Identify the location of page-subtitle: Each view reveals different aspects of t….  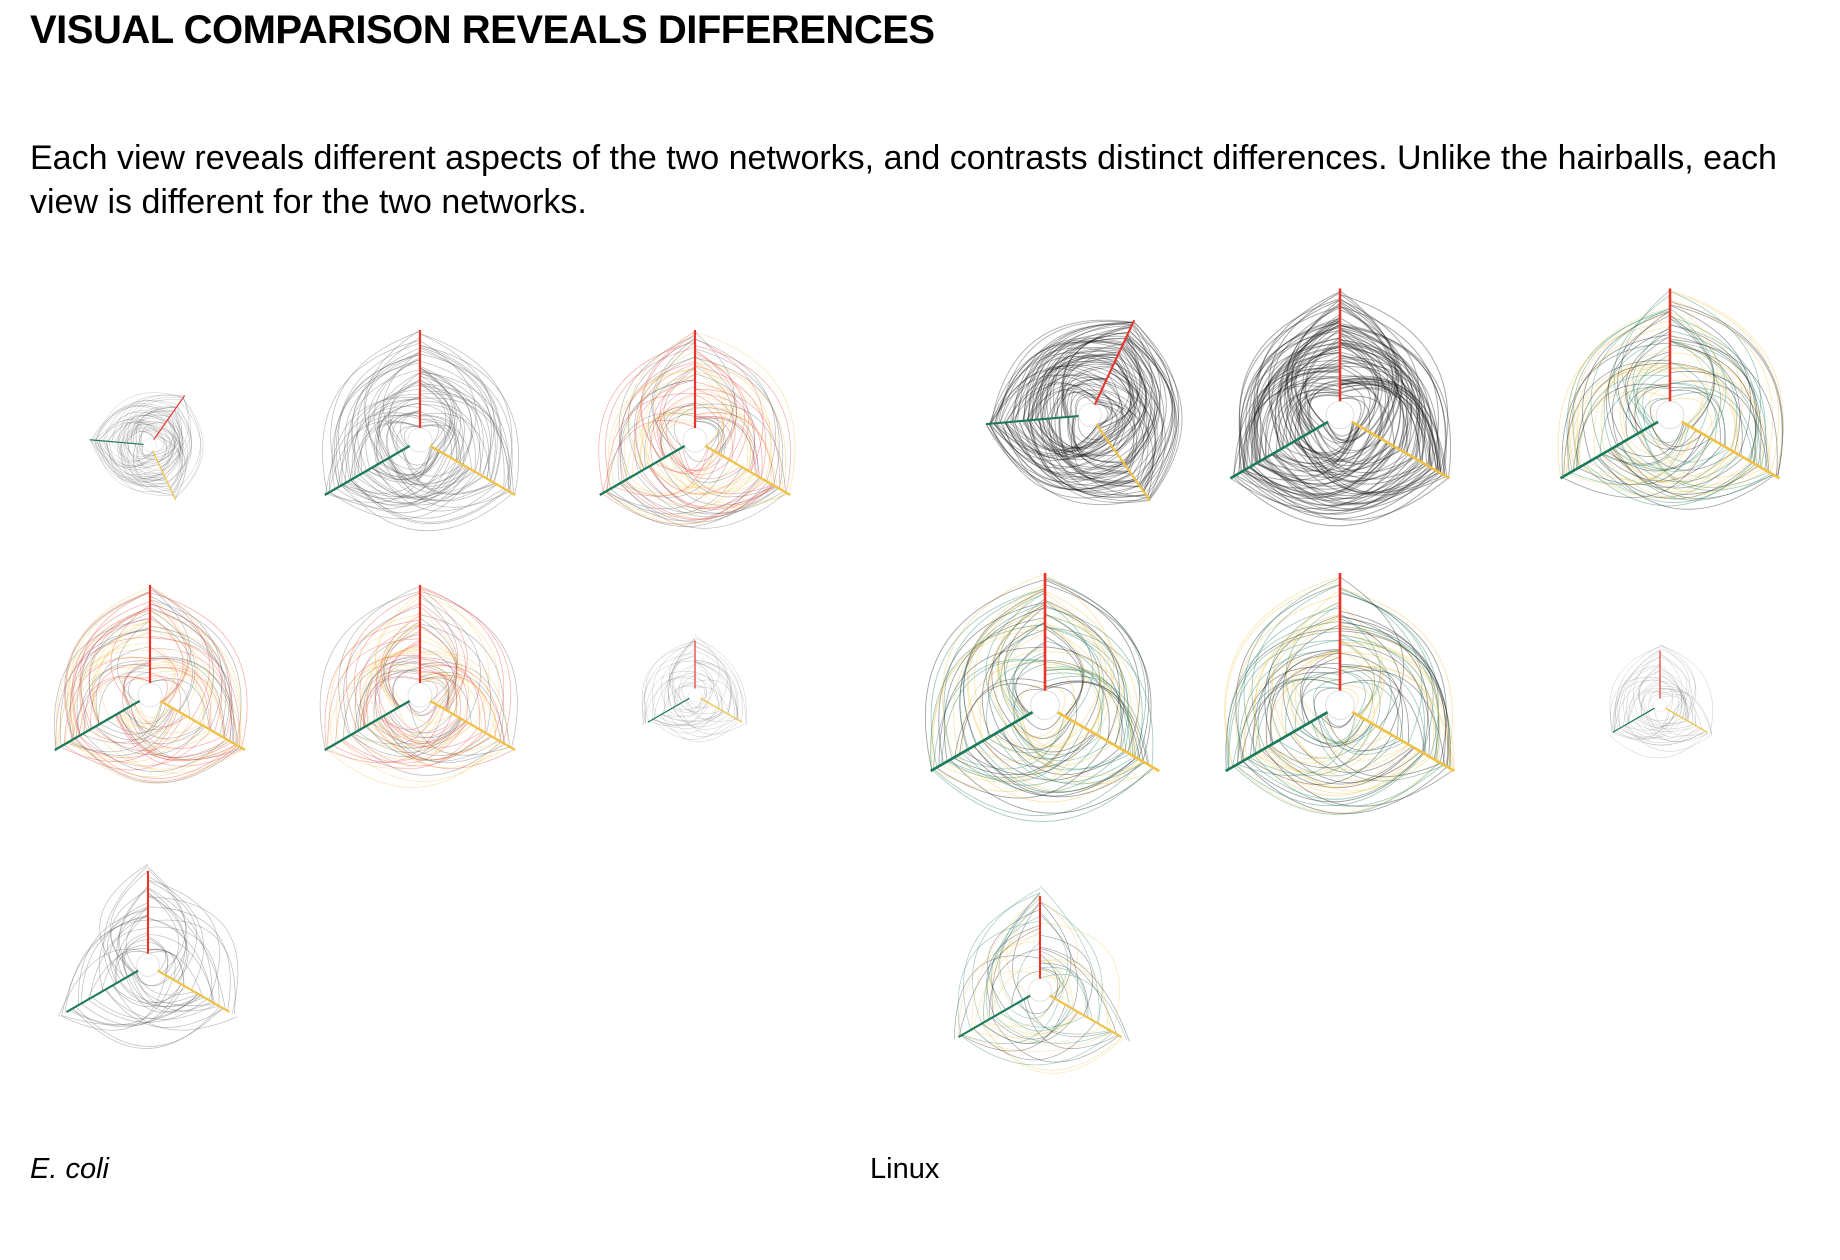
(903, 180).